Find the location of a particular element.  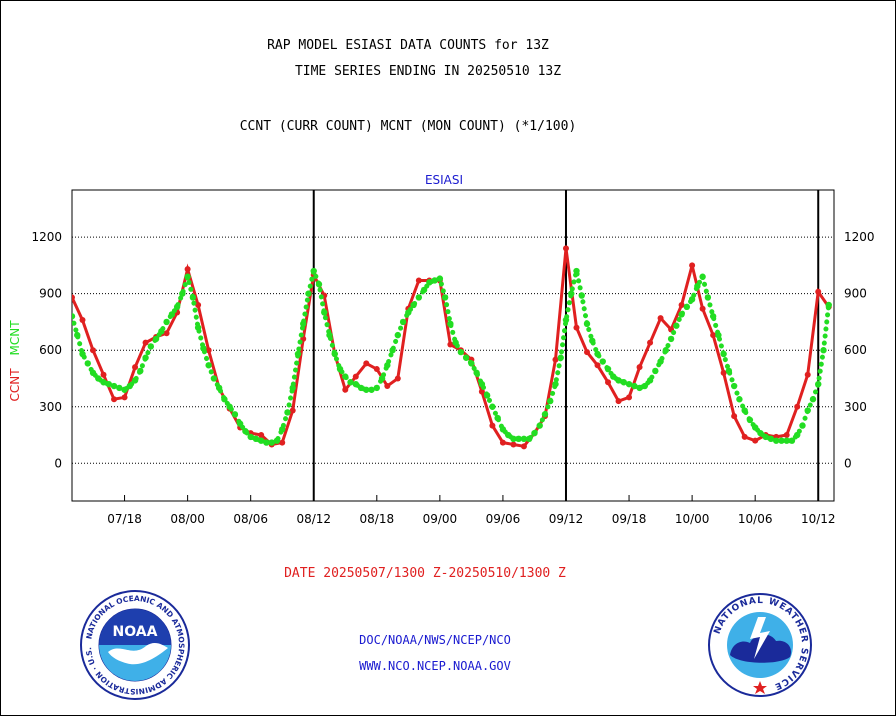

x-tick-label: 10/00 is located at coordinates (692, 519).